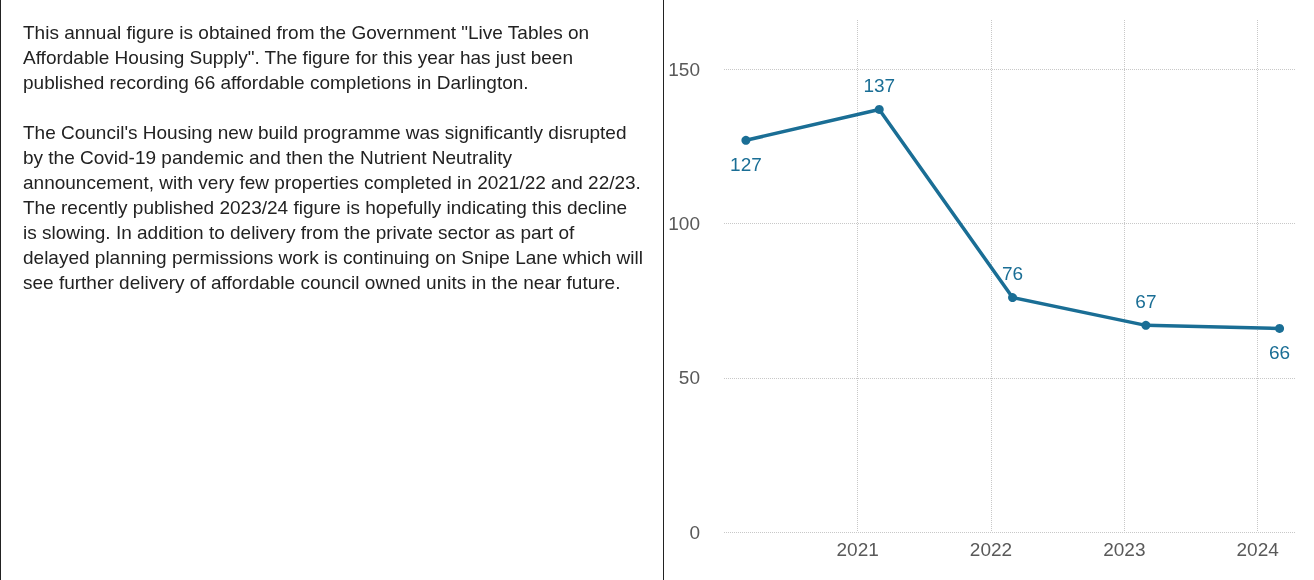 Image resolution: width=1314 pixels, height=580 pixels. I want to click on y-tick-label: 150, so click(684, 69).